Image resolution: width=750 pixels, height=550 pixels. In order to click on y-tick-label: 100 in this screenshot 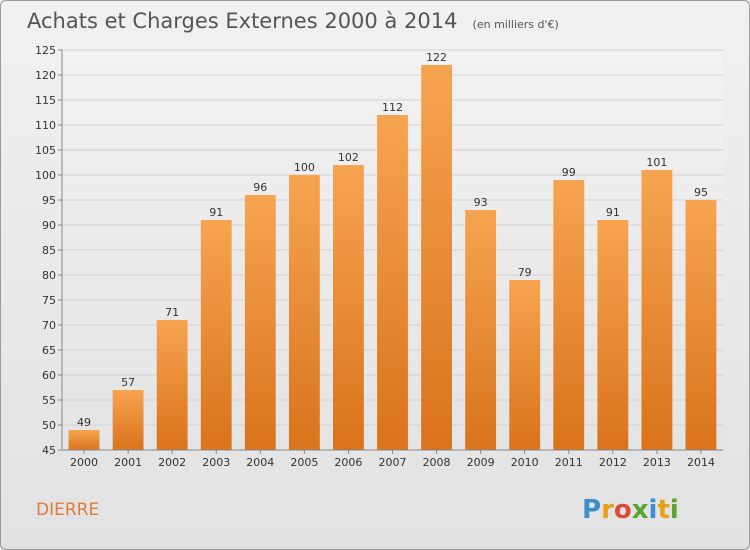, I will do `click(45, 175)`.